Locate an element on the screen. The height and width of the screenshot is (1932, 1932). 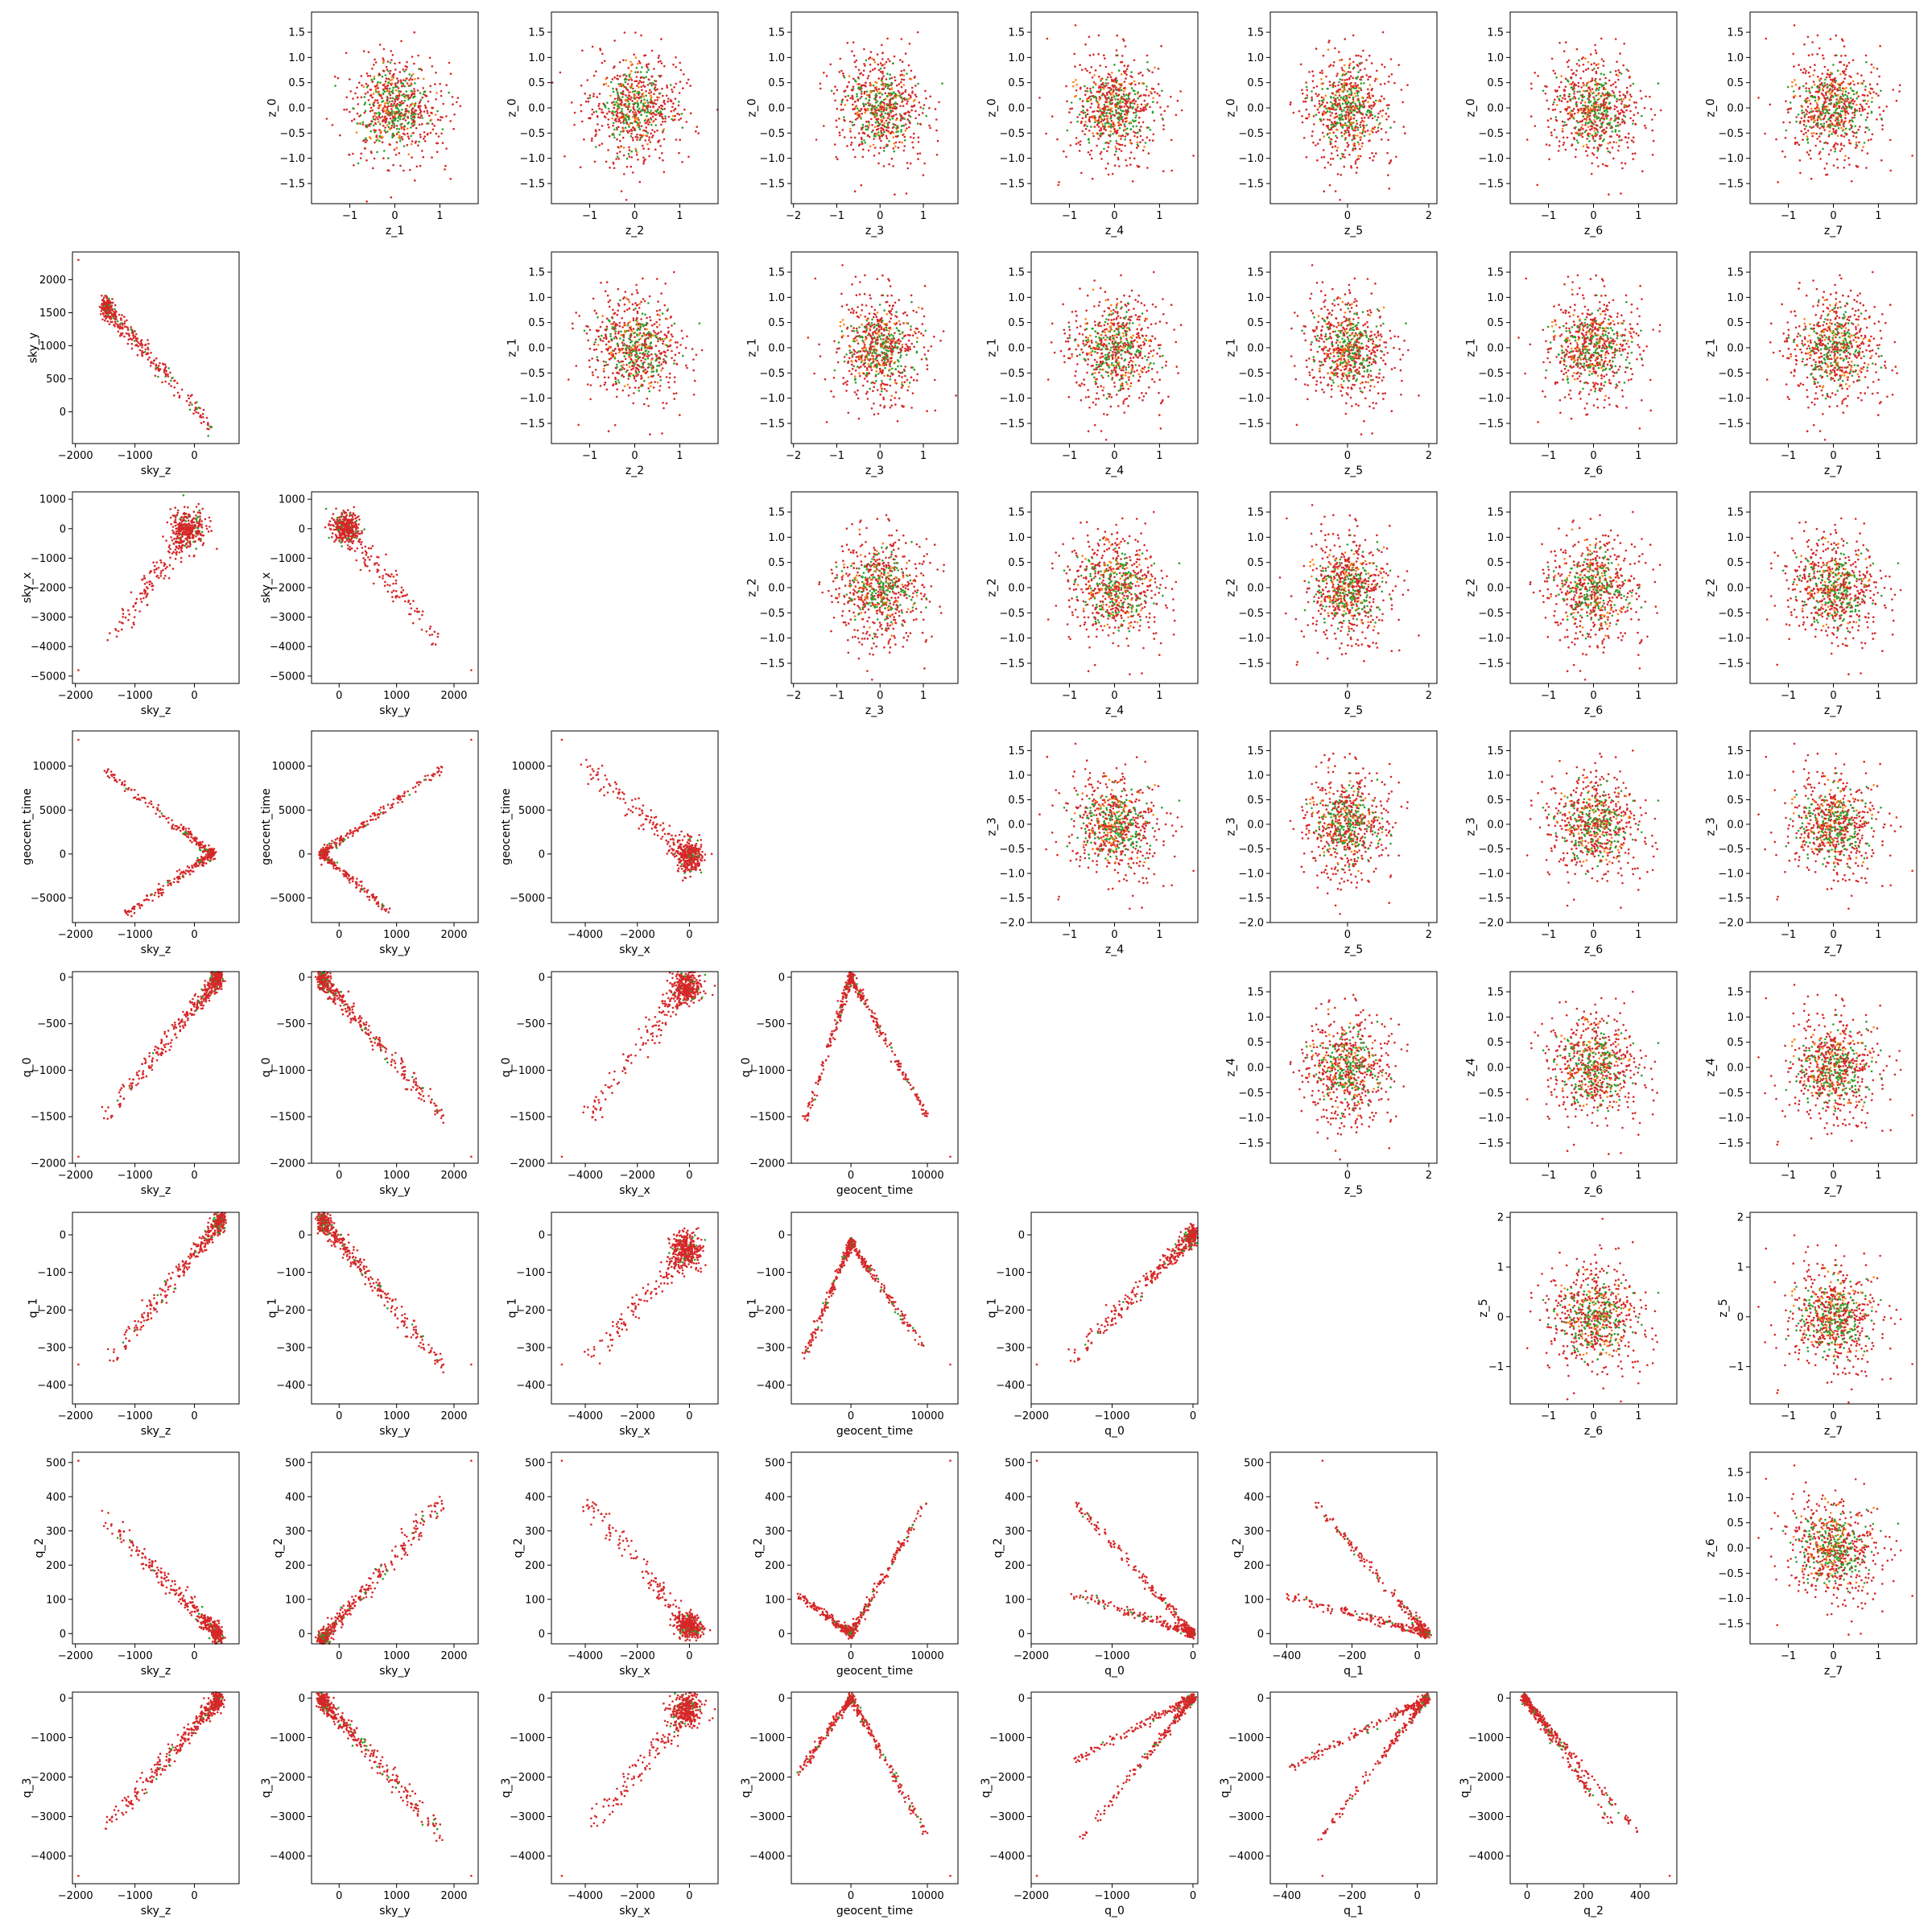
y-tick-label: 0.0 is located at coordinates (776, 109).